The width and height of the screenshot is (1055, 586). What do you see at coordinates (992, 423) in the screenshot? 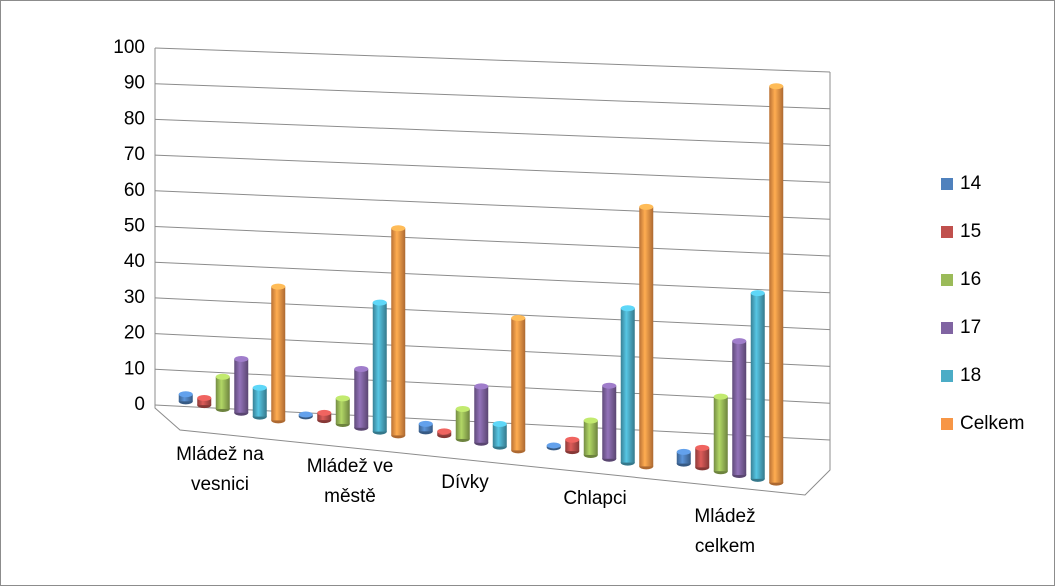
I see `legend-label: Celkem` at bounding box center [992, 423].